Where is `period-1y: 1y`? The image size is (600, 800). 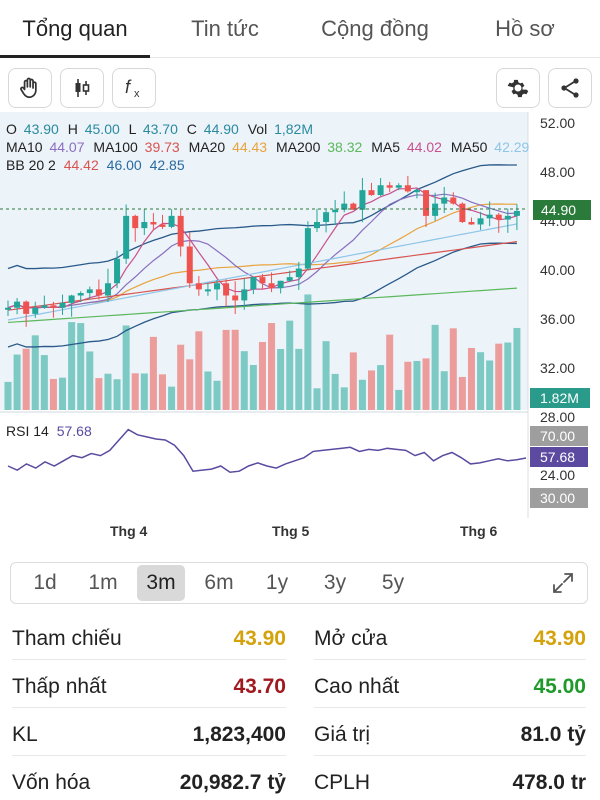 period-1y: 1y is located at coordinates (277, 583).